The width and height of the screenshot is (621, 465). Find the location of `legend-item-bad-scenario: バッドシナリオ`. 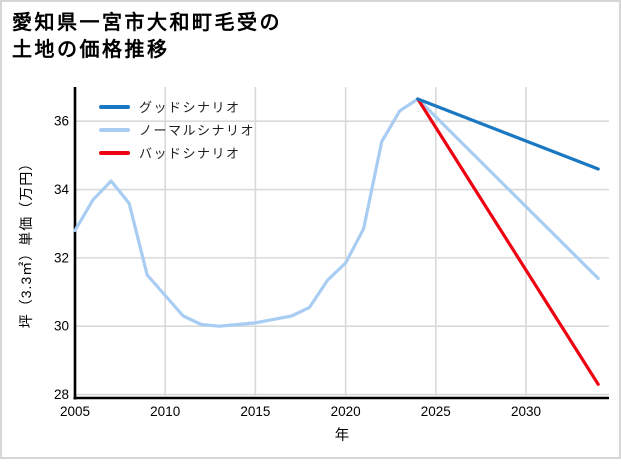

legend-item-bad-scenario: バッドシナリオ is located at coordinates (177, 152).